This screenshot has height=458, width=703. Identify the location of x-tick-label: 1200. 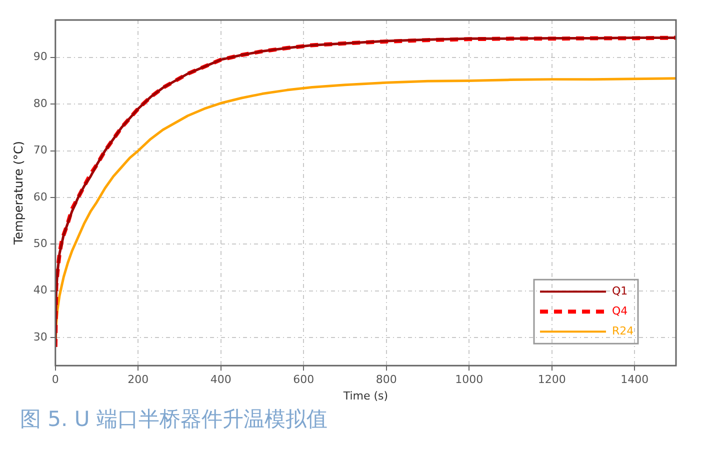
(552, 379).